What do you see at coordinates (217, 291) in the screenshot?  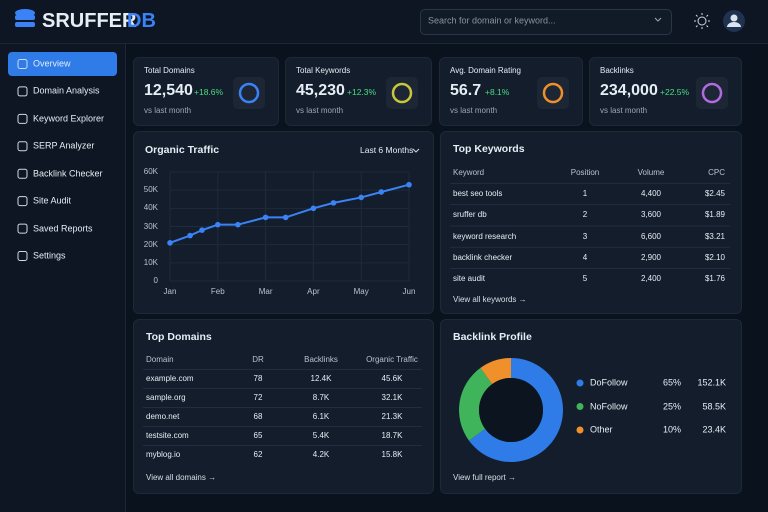 I see `x-tick-label: Feb` at bounding box center [217, 291].